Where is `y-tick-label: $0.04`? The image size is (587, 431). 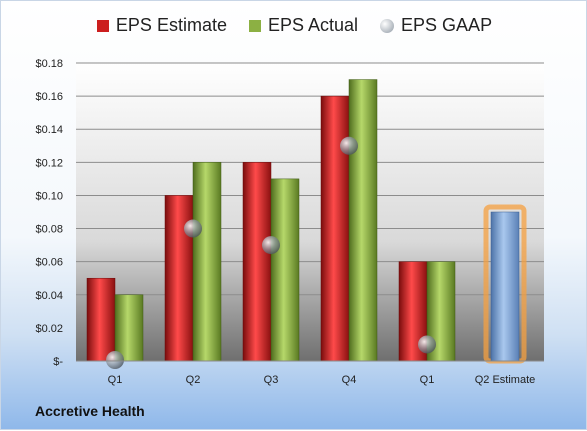 y-tick-label: $0.04 is located at coordinates (49, 296).